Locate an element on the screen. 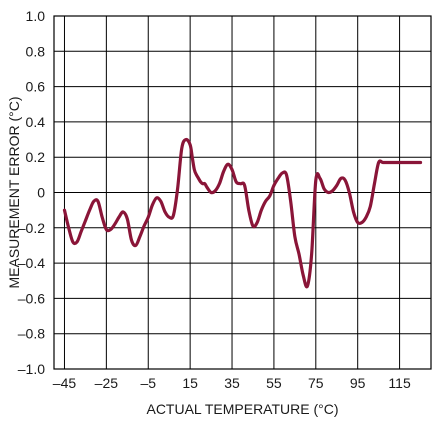 This screenshot has height=424, width=439. y-tick-label: –0.2 is located at coordinates (31, 228).